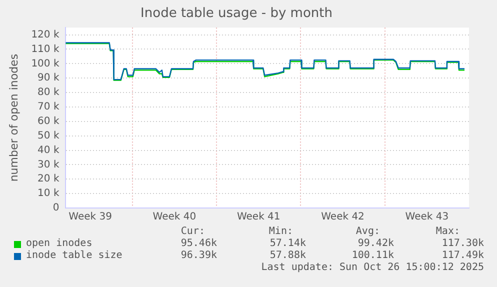 This screenshot has height=287, width=497. I want to click on y-tick-label: 40 k, so click(49, 150).